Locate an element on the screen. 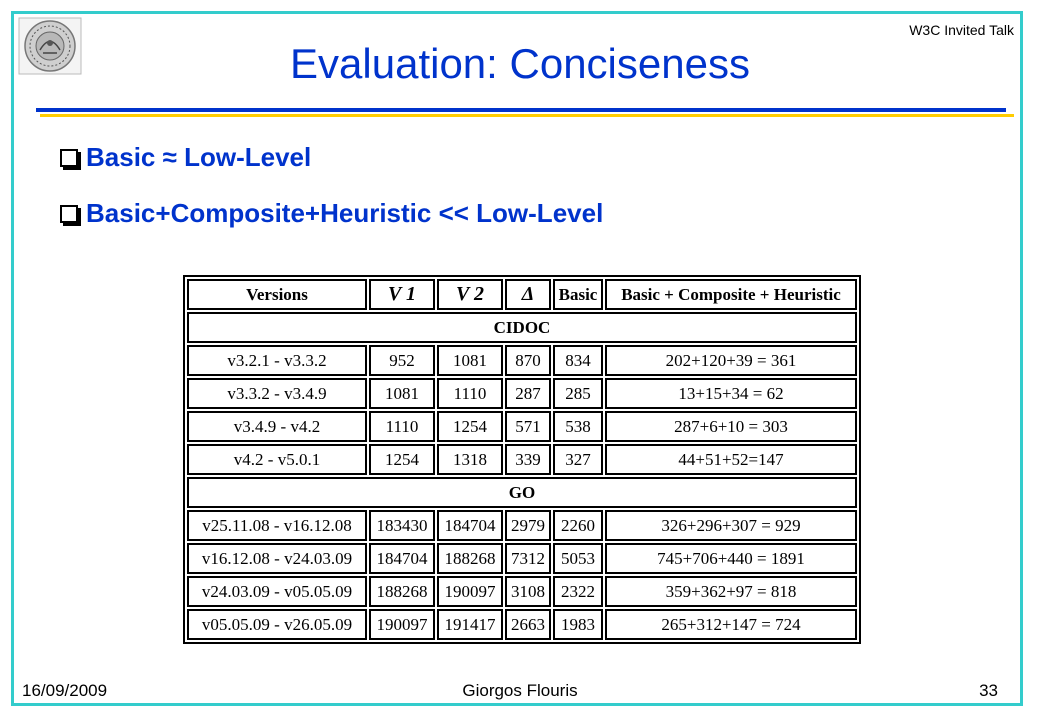 The height and width of the screenshot is (720, 1040). table-cell: 359+362+97 = 818 is located at coordinates (731, 591).